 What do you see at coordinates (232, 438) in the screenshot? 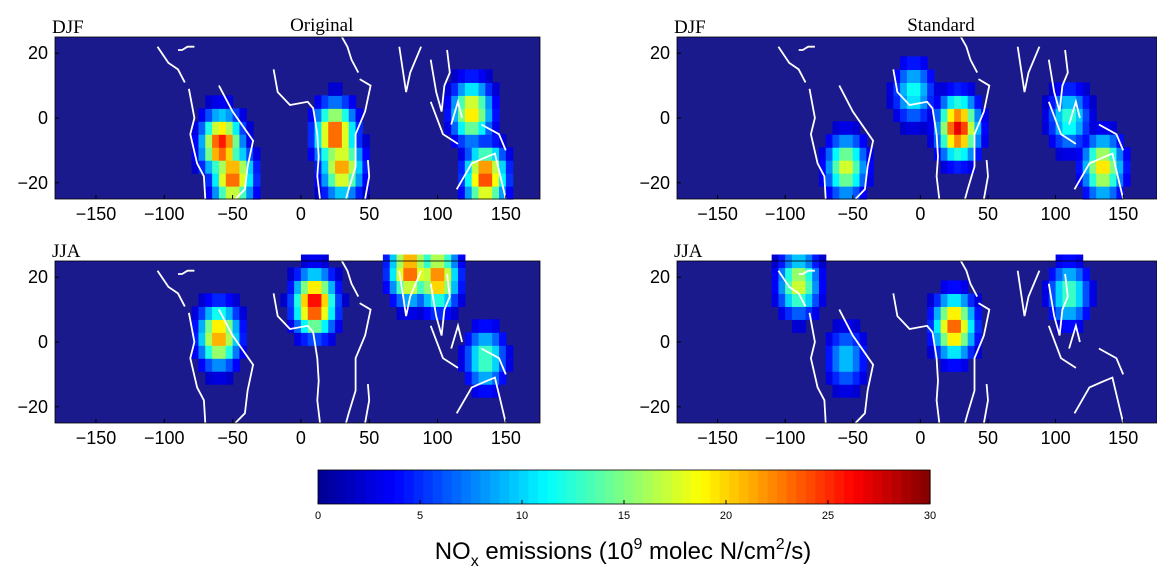
I see `x-tick-label: −50` at bounding box center [232, 438].